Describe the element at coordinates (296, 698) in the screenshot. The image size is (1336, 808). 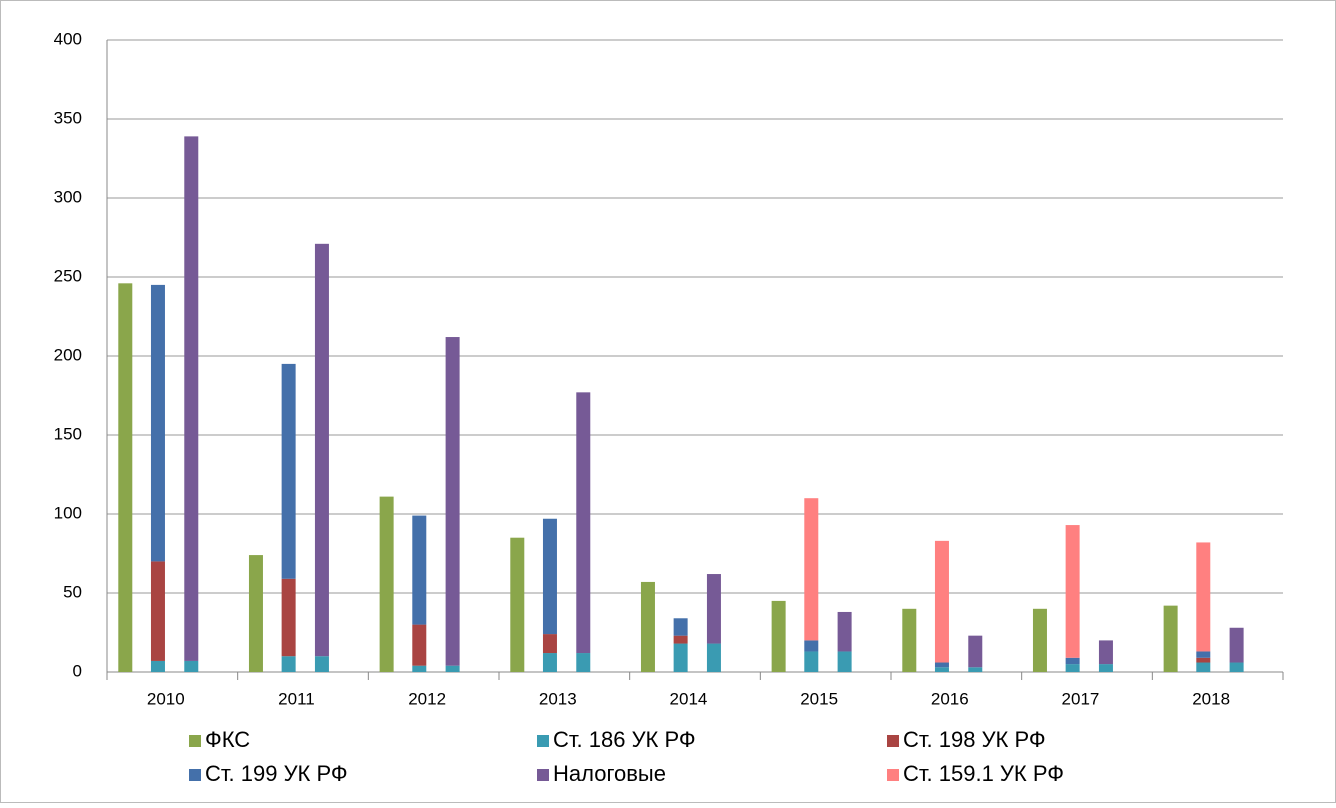
I see `x-tick-label: 2011` at that location.